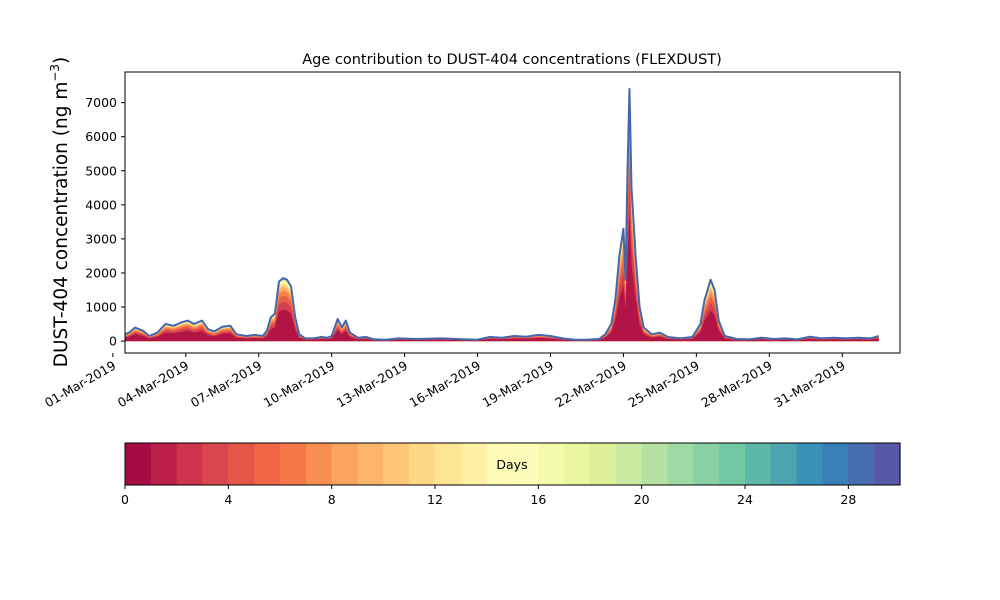 The image size is (1000, 600). Describe the element at coordinates (332, 499) in the screenshot. I see `colorbar-tick-label: 8` at that location.